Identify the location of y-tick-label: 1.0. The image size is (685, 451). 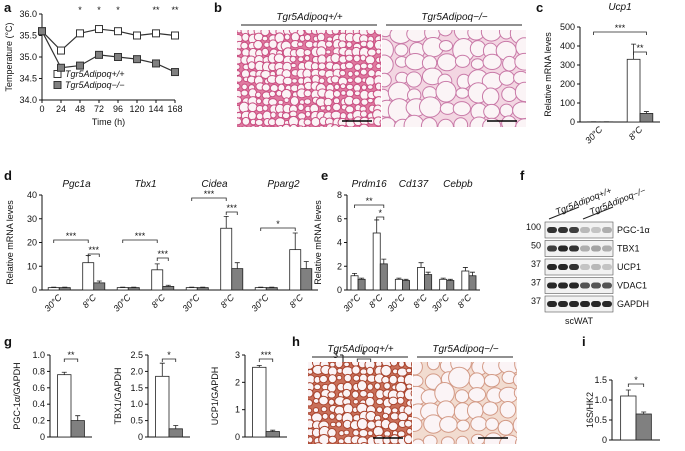
(600, 400).